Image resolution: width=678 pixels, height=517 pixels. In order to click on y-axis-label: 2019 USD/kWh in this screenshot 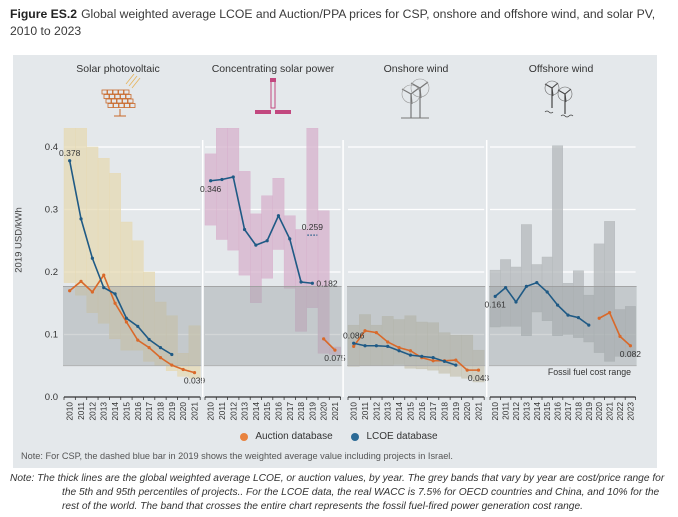, I will do `click(19, 240)`.